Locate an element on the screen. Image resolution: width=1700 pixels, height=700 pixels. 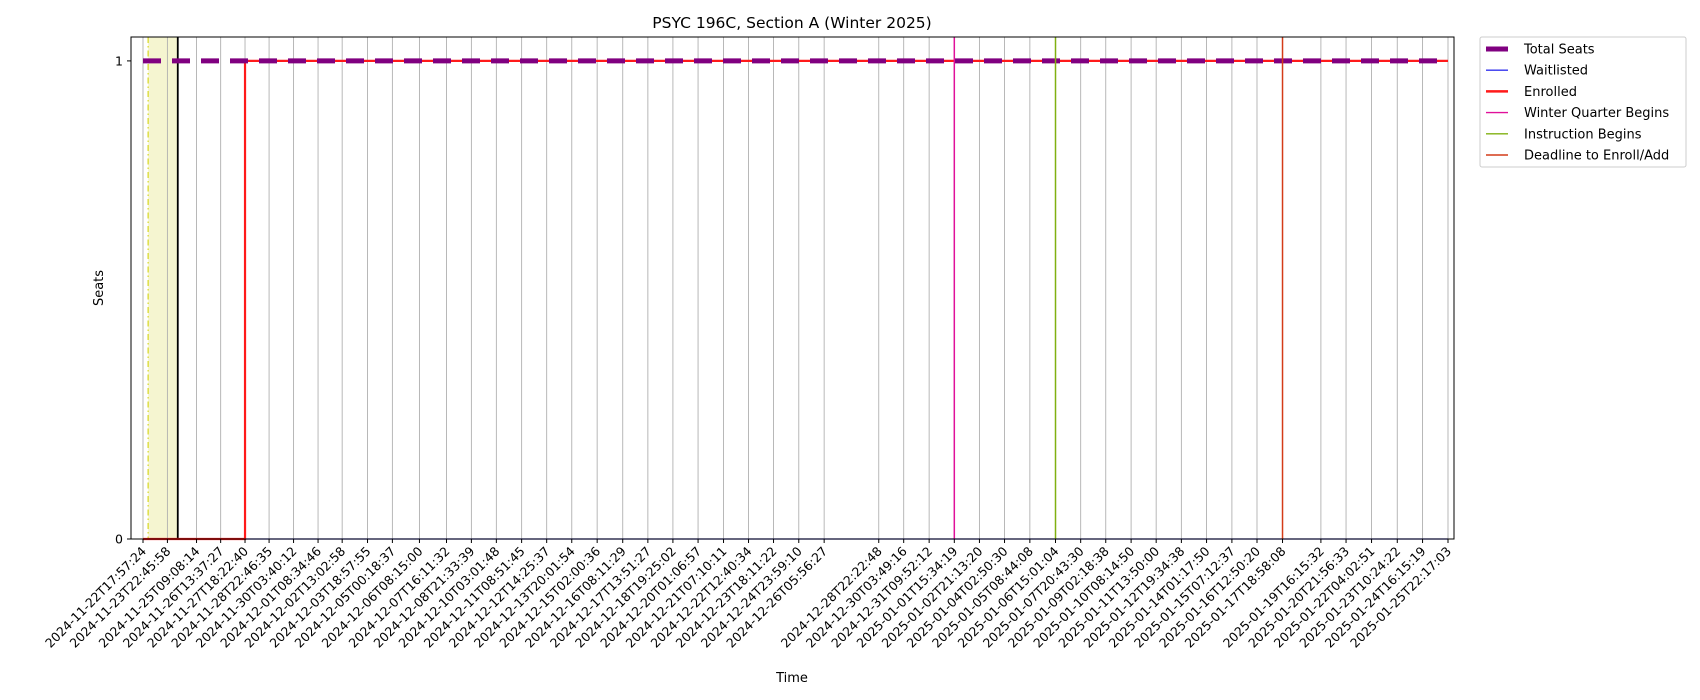
y-tick-label: 1 is located at coordinates (119, 60).